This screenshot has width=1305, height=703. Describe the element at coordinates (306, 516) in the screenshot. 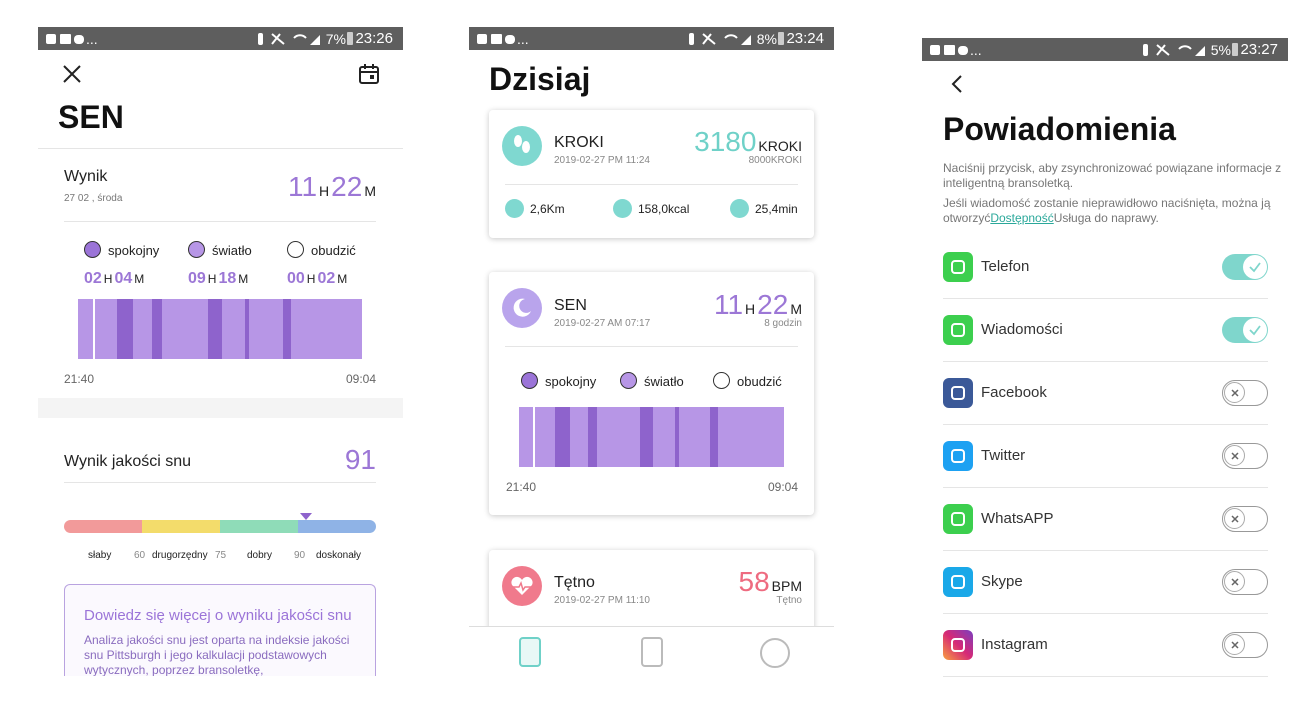

I see `quality-marker` at that location.